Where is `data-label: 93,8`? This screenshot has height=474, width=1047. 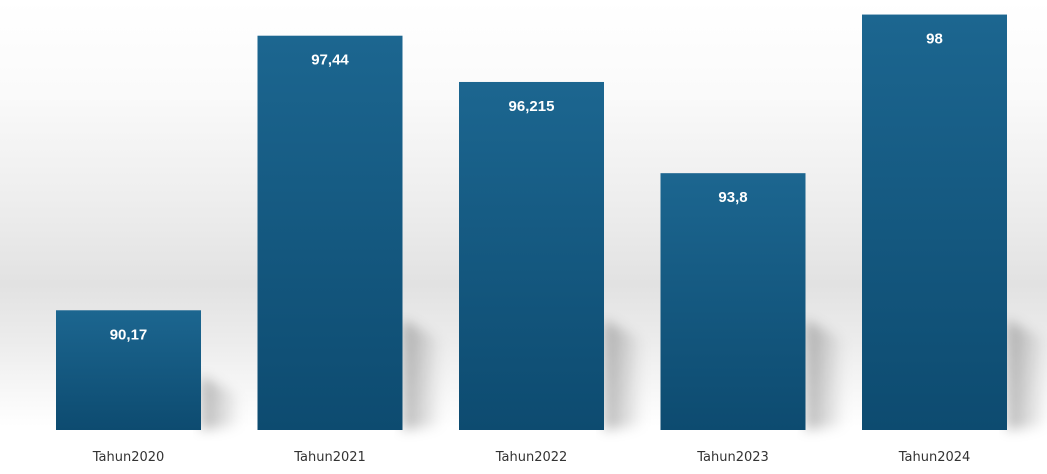 data-label: 93,8 is located at coordinates (732, 197).